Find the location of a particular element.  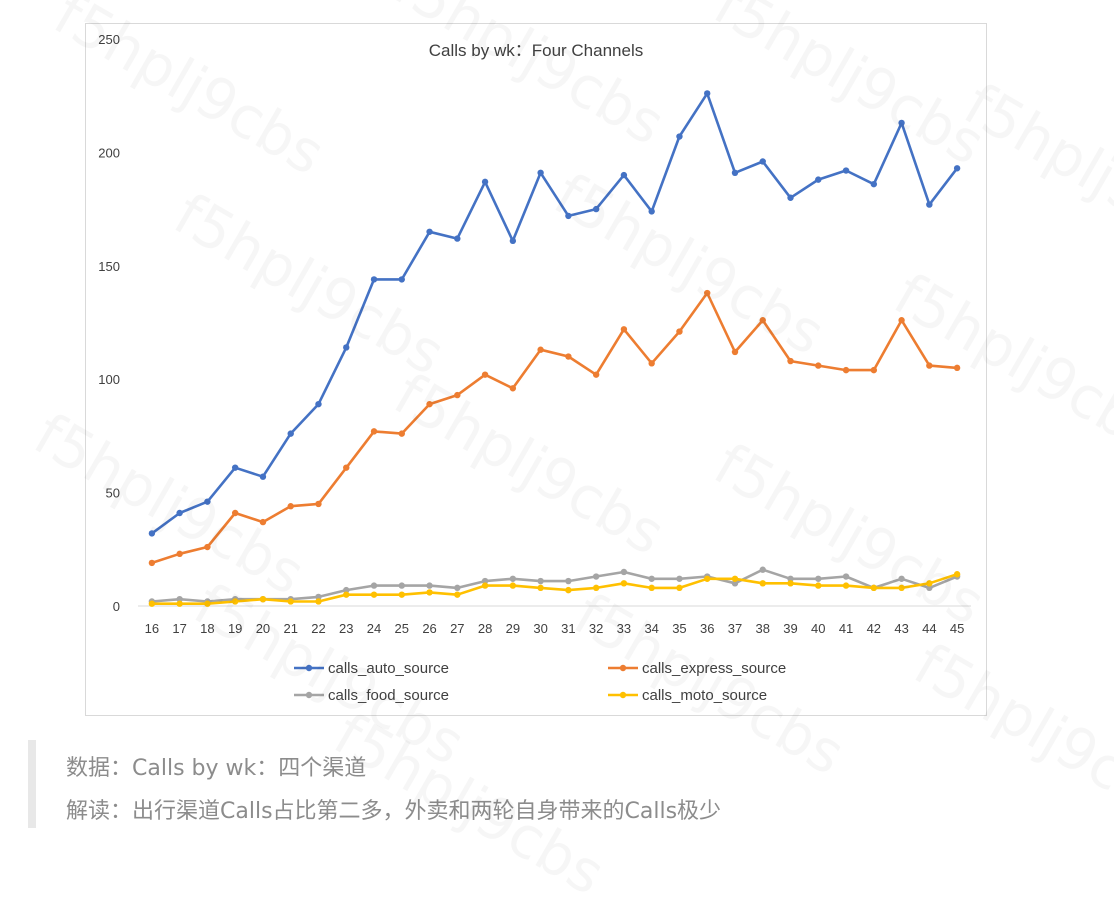

x-tick-label: 22 is located at coordinates (318, 628).